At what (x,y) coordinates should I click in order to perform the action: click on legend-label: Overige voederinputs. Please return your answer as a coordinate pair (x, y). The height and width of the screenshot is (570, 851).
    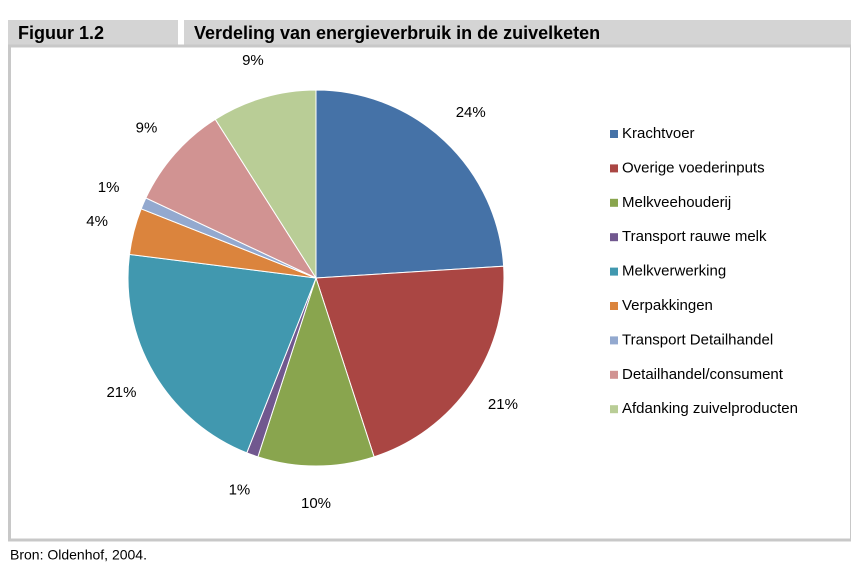
    Looking at the image, I should click on (693, 167).